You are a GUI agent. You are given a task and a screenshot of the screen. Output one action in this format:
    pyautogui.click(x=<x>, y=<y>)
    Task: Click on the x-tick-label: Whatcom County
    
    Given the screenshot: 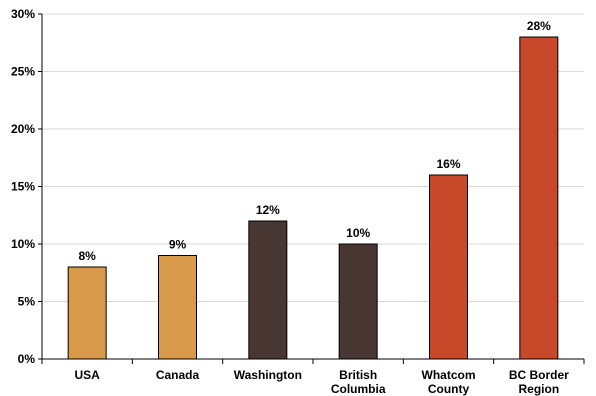 What is the action you would take?
    pyautogui.click(x=449, y=382)
    